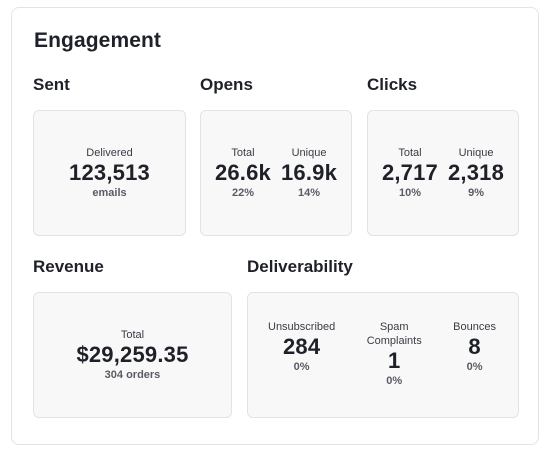 This screenshot has height=461, width=552. What do you see at coordinates (242, 193) in the screenshot?
I see `metric-sub: 22%` at bounding box center [242, 193].